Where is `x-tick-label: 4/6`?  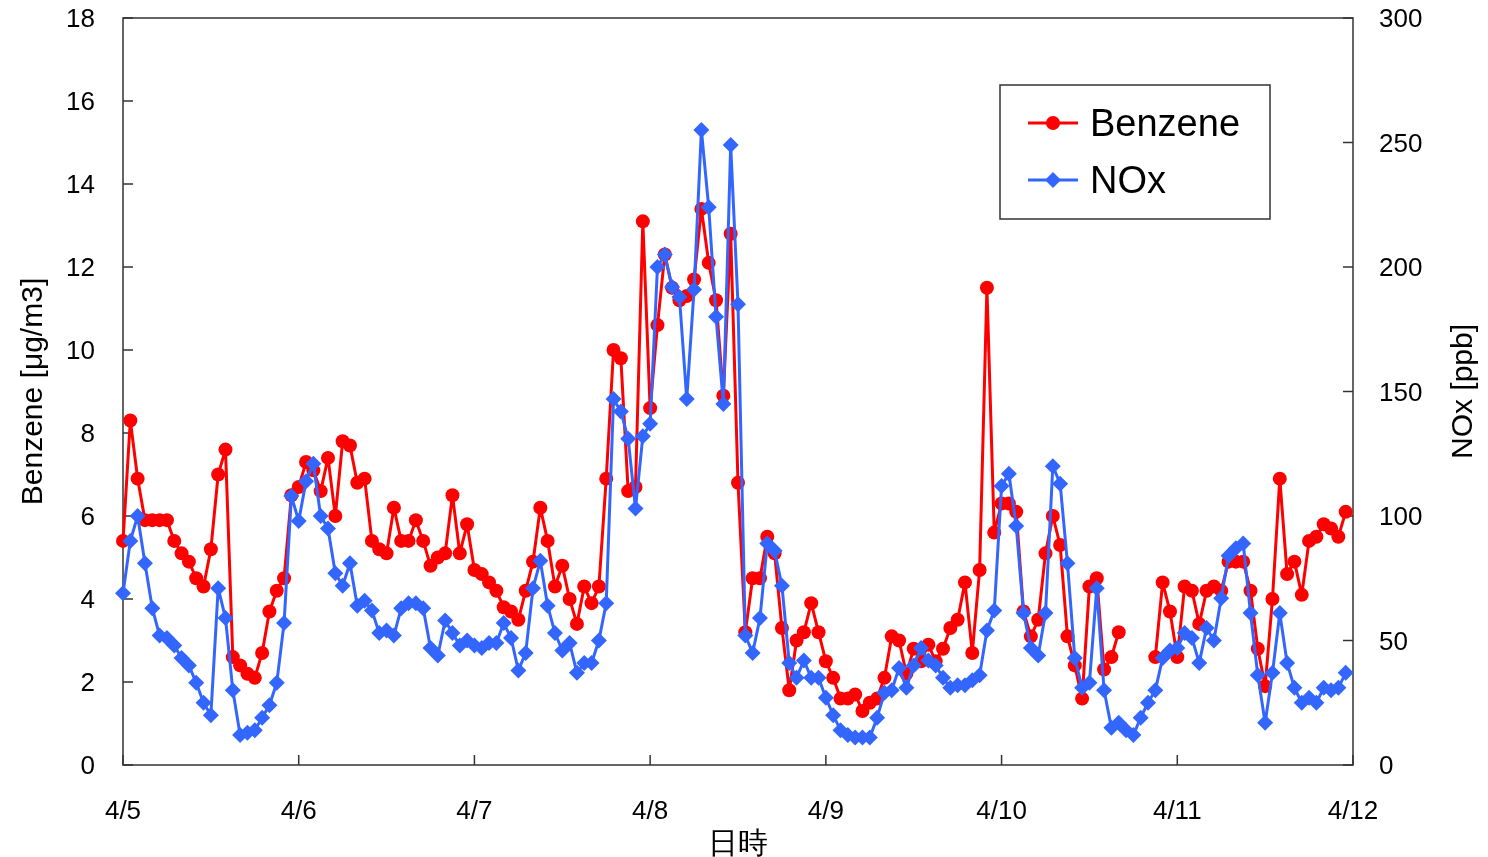
x-tick-label: 4/6 is located at coordinates (298, 810).